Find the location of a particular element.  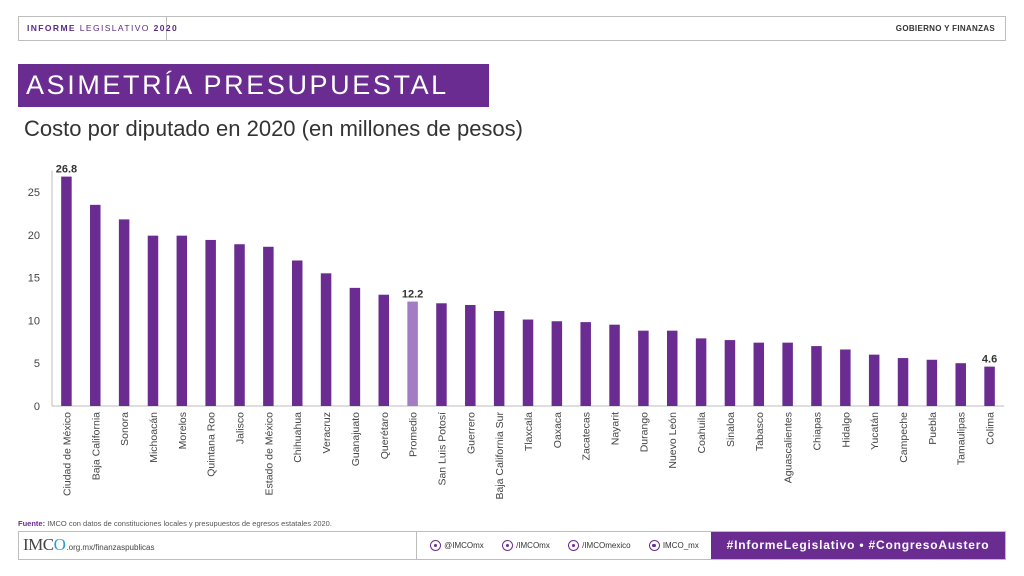

report-label-bold: INFORME is located at coordinates (51, 28).